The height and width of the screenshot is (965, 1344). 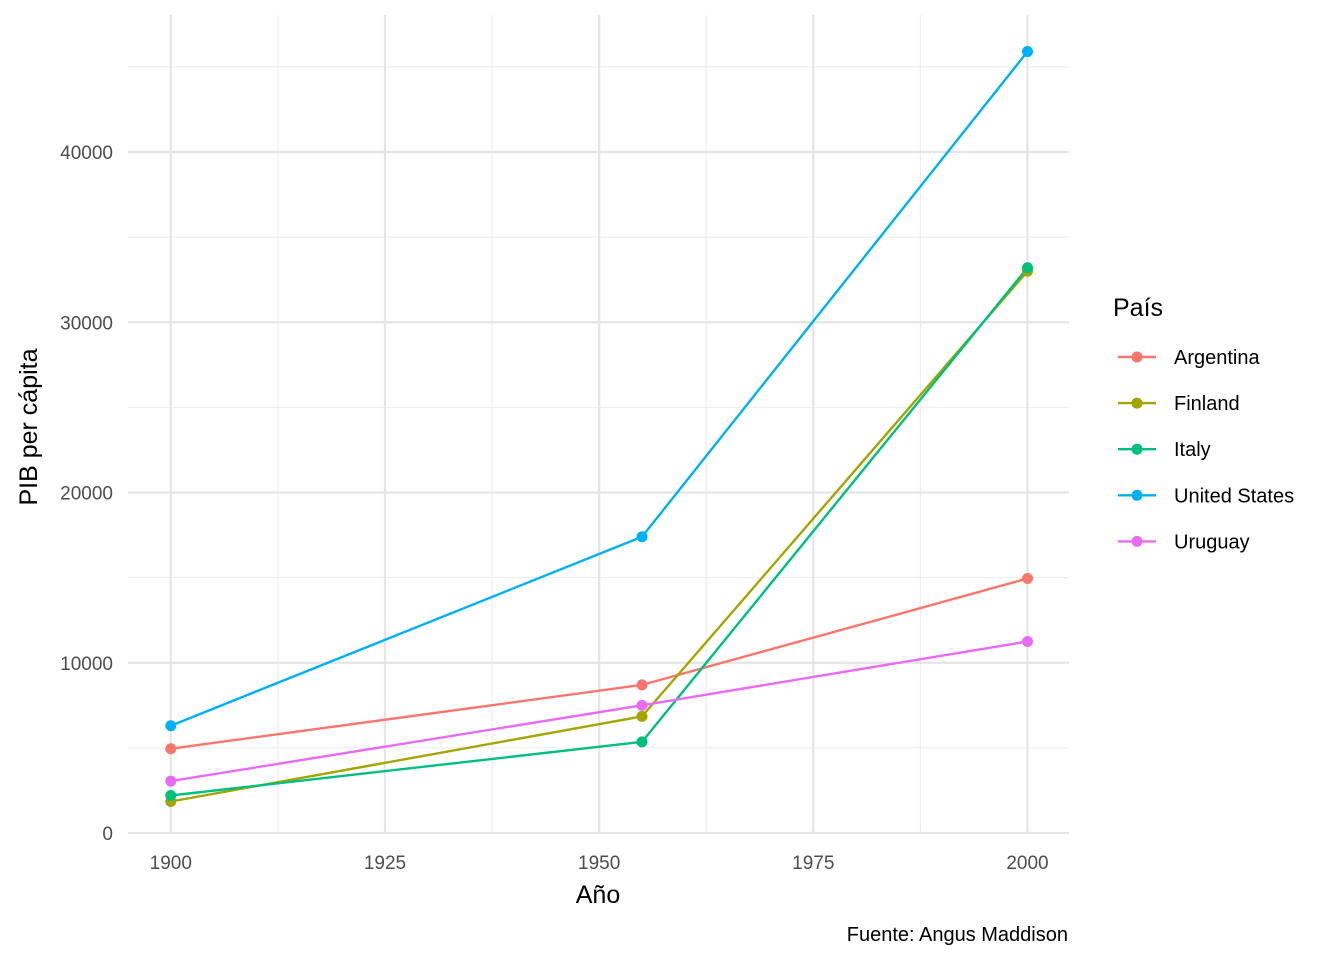 What do you see at coordinates (642, 716) in the screenshot?
I see `data-point-finland` at bounding box center [642, 716].